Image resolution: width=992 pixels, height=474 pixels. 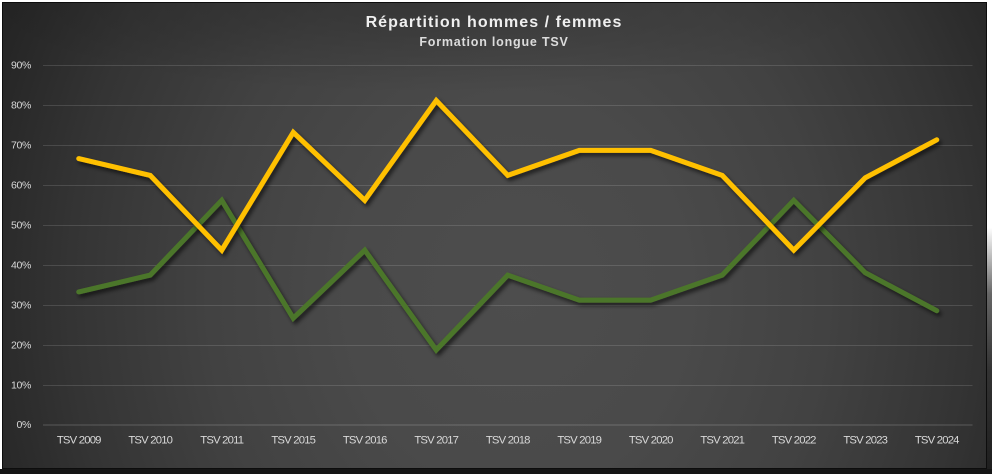 What do you see at coordinates (21, 146) in the screenshot?
I see `svg-text: 70%` at bounding box center [21, 146].